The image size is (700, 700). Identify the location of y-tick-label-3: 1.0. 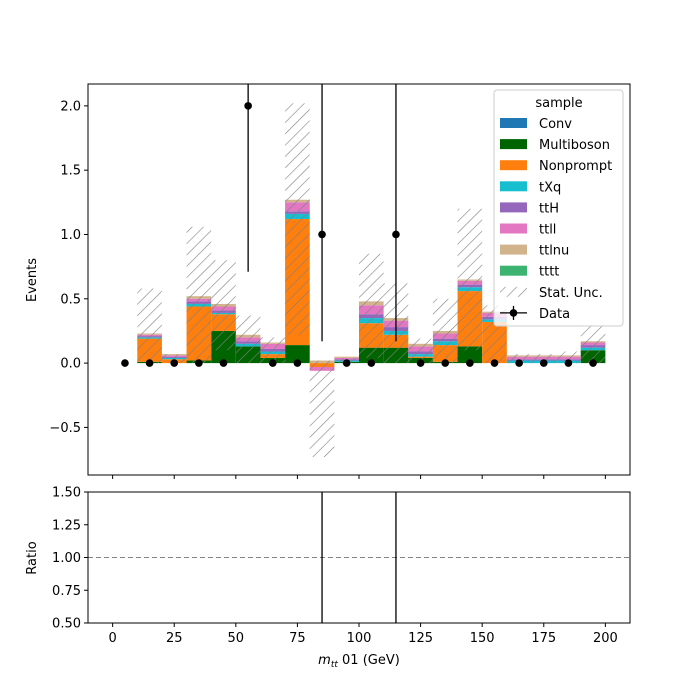
(70, 235).